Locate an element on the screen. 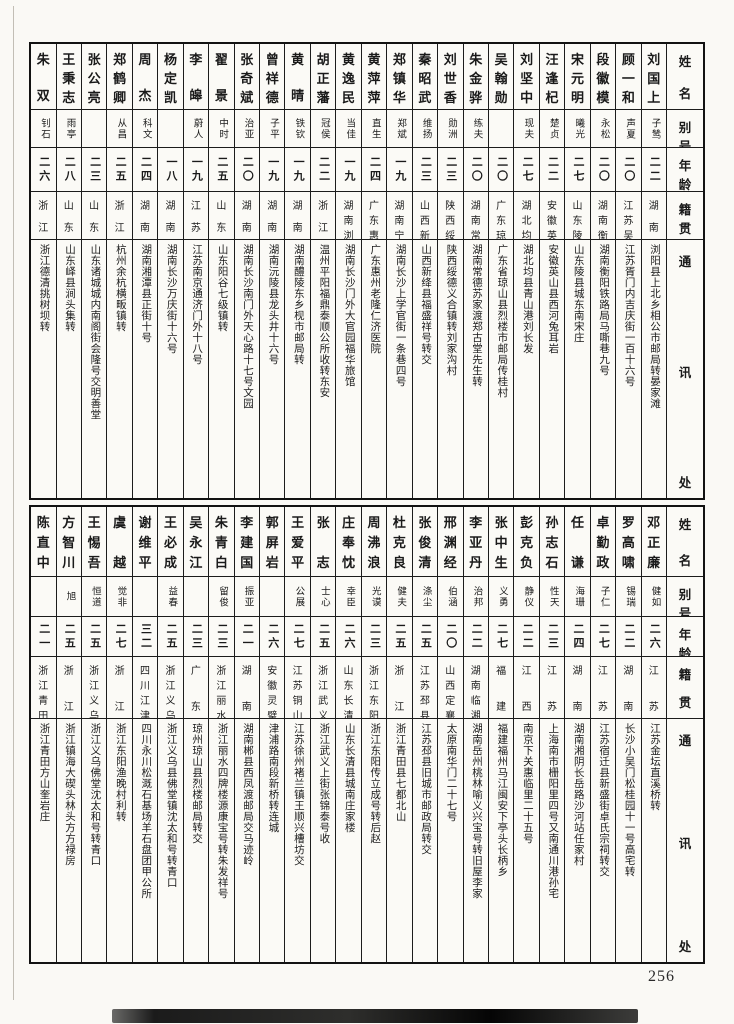  name-char: 朱 is located at coordinates (43, 59).